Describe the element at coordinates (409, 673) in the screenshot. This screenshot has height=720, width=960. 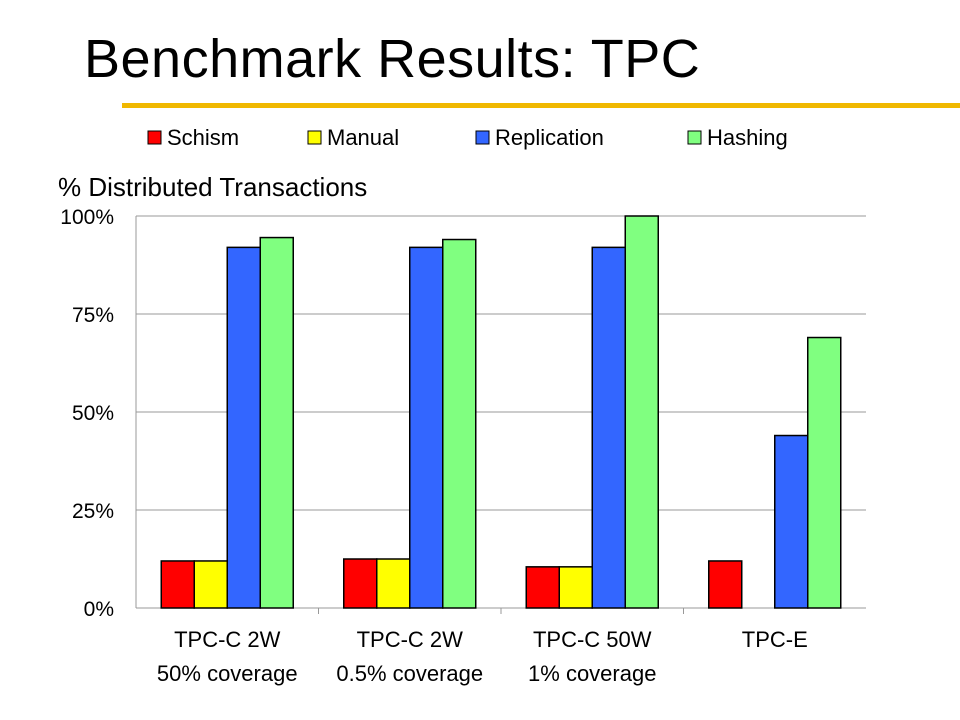
I see `x-tick-label: 0.5% coverage` at that location.